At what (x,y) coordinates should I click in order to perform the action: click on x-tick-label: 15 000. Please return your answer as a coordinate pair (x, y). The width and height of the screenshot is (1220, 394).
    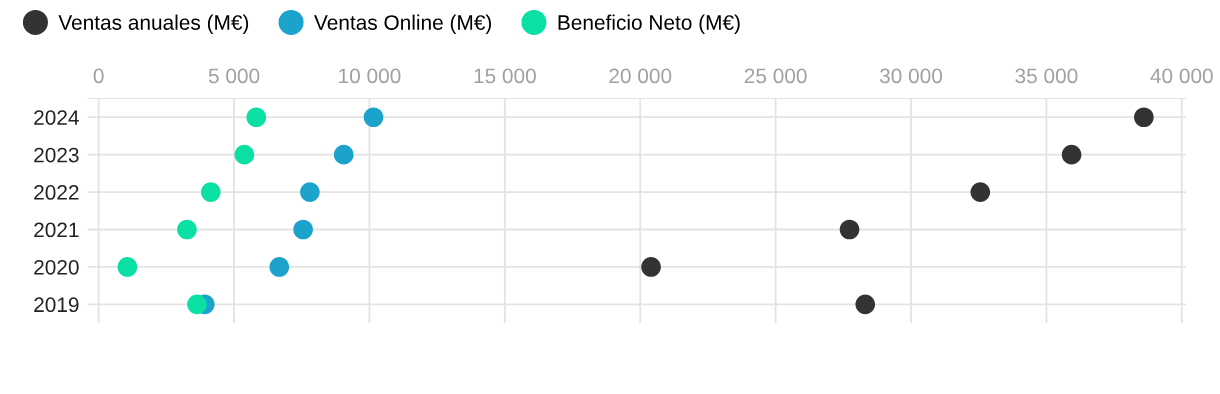
    Looking at the image, I should click on (505, 76).